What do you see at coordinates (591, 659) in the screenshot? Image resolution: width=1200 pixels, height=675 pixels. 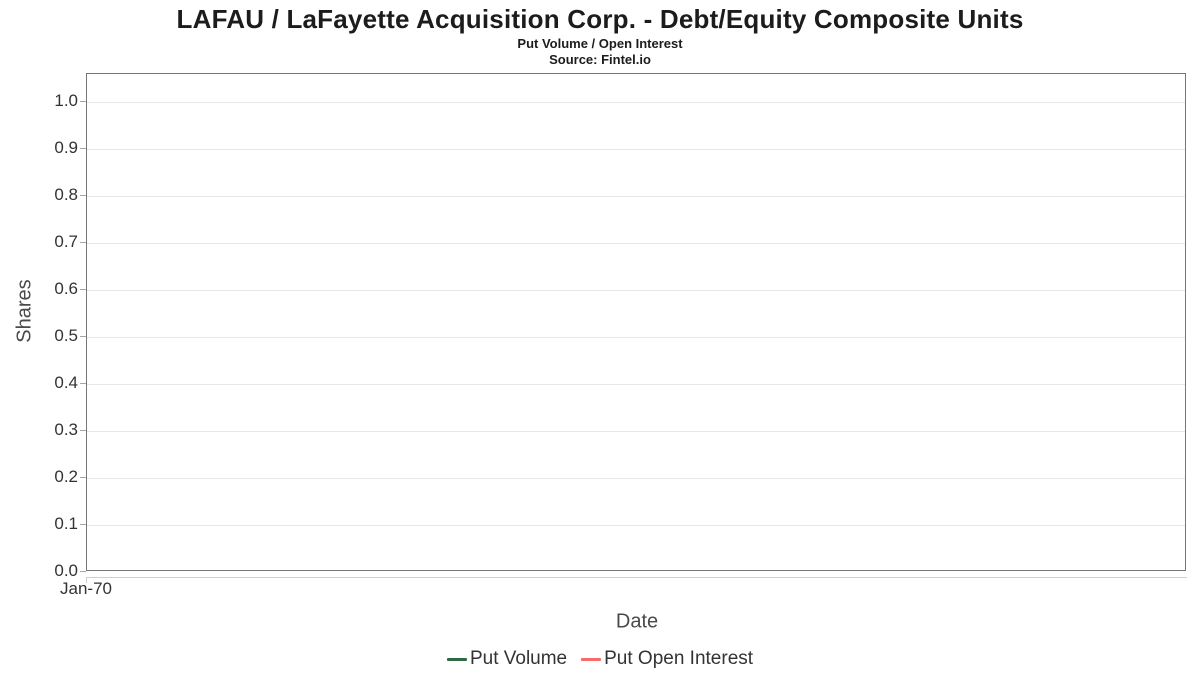 I see `put-open-interest-line-icon` at bounding box center [591, 659].